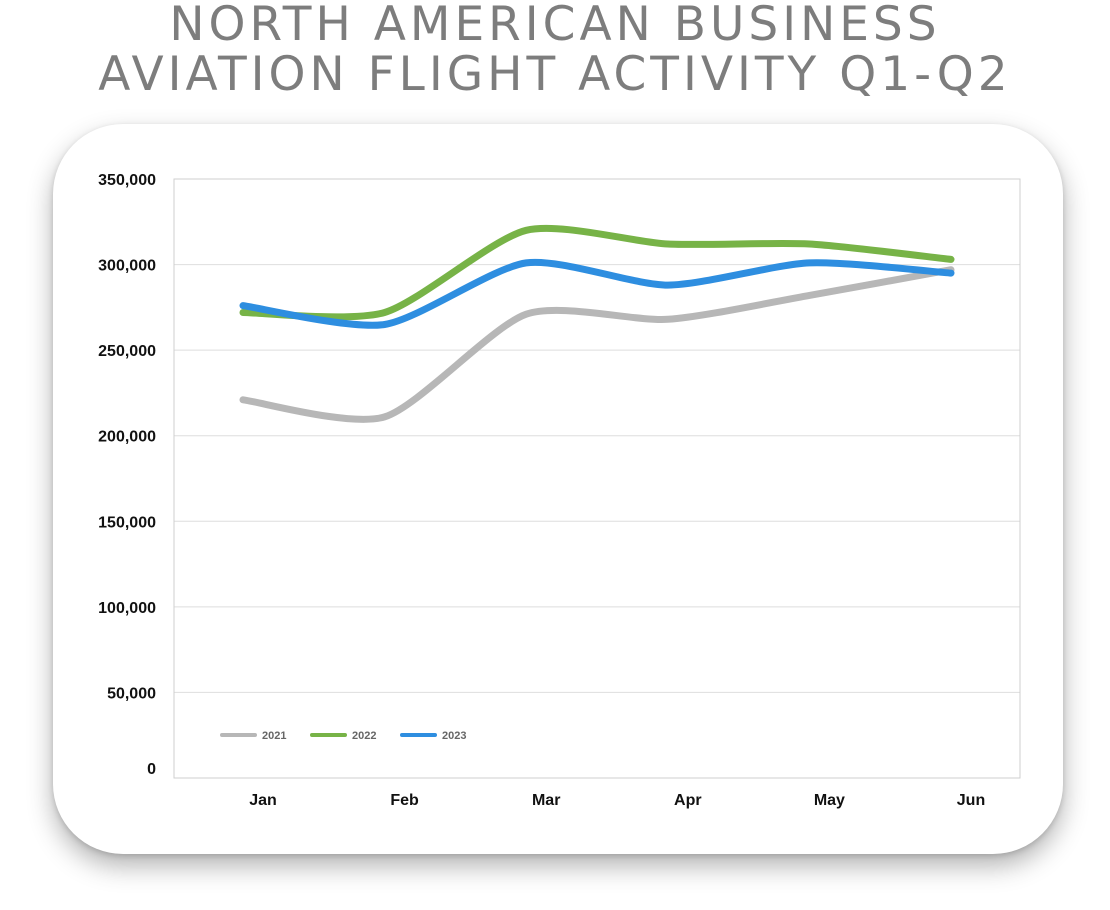 This screenshot has width=1110, height=910. I want to click on series-line-2021, so click(597, 344).